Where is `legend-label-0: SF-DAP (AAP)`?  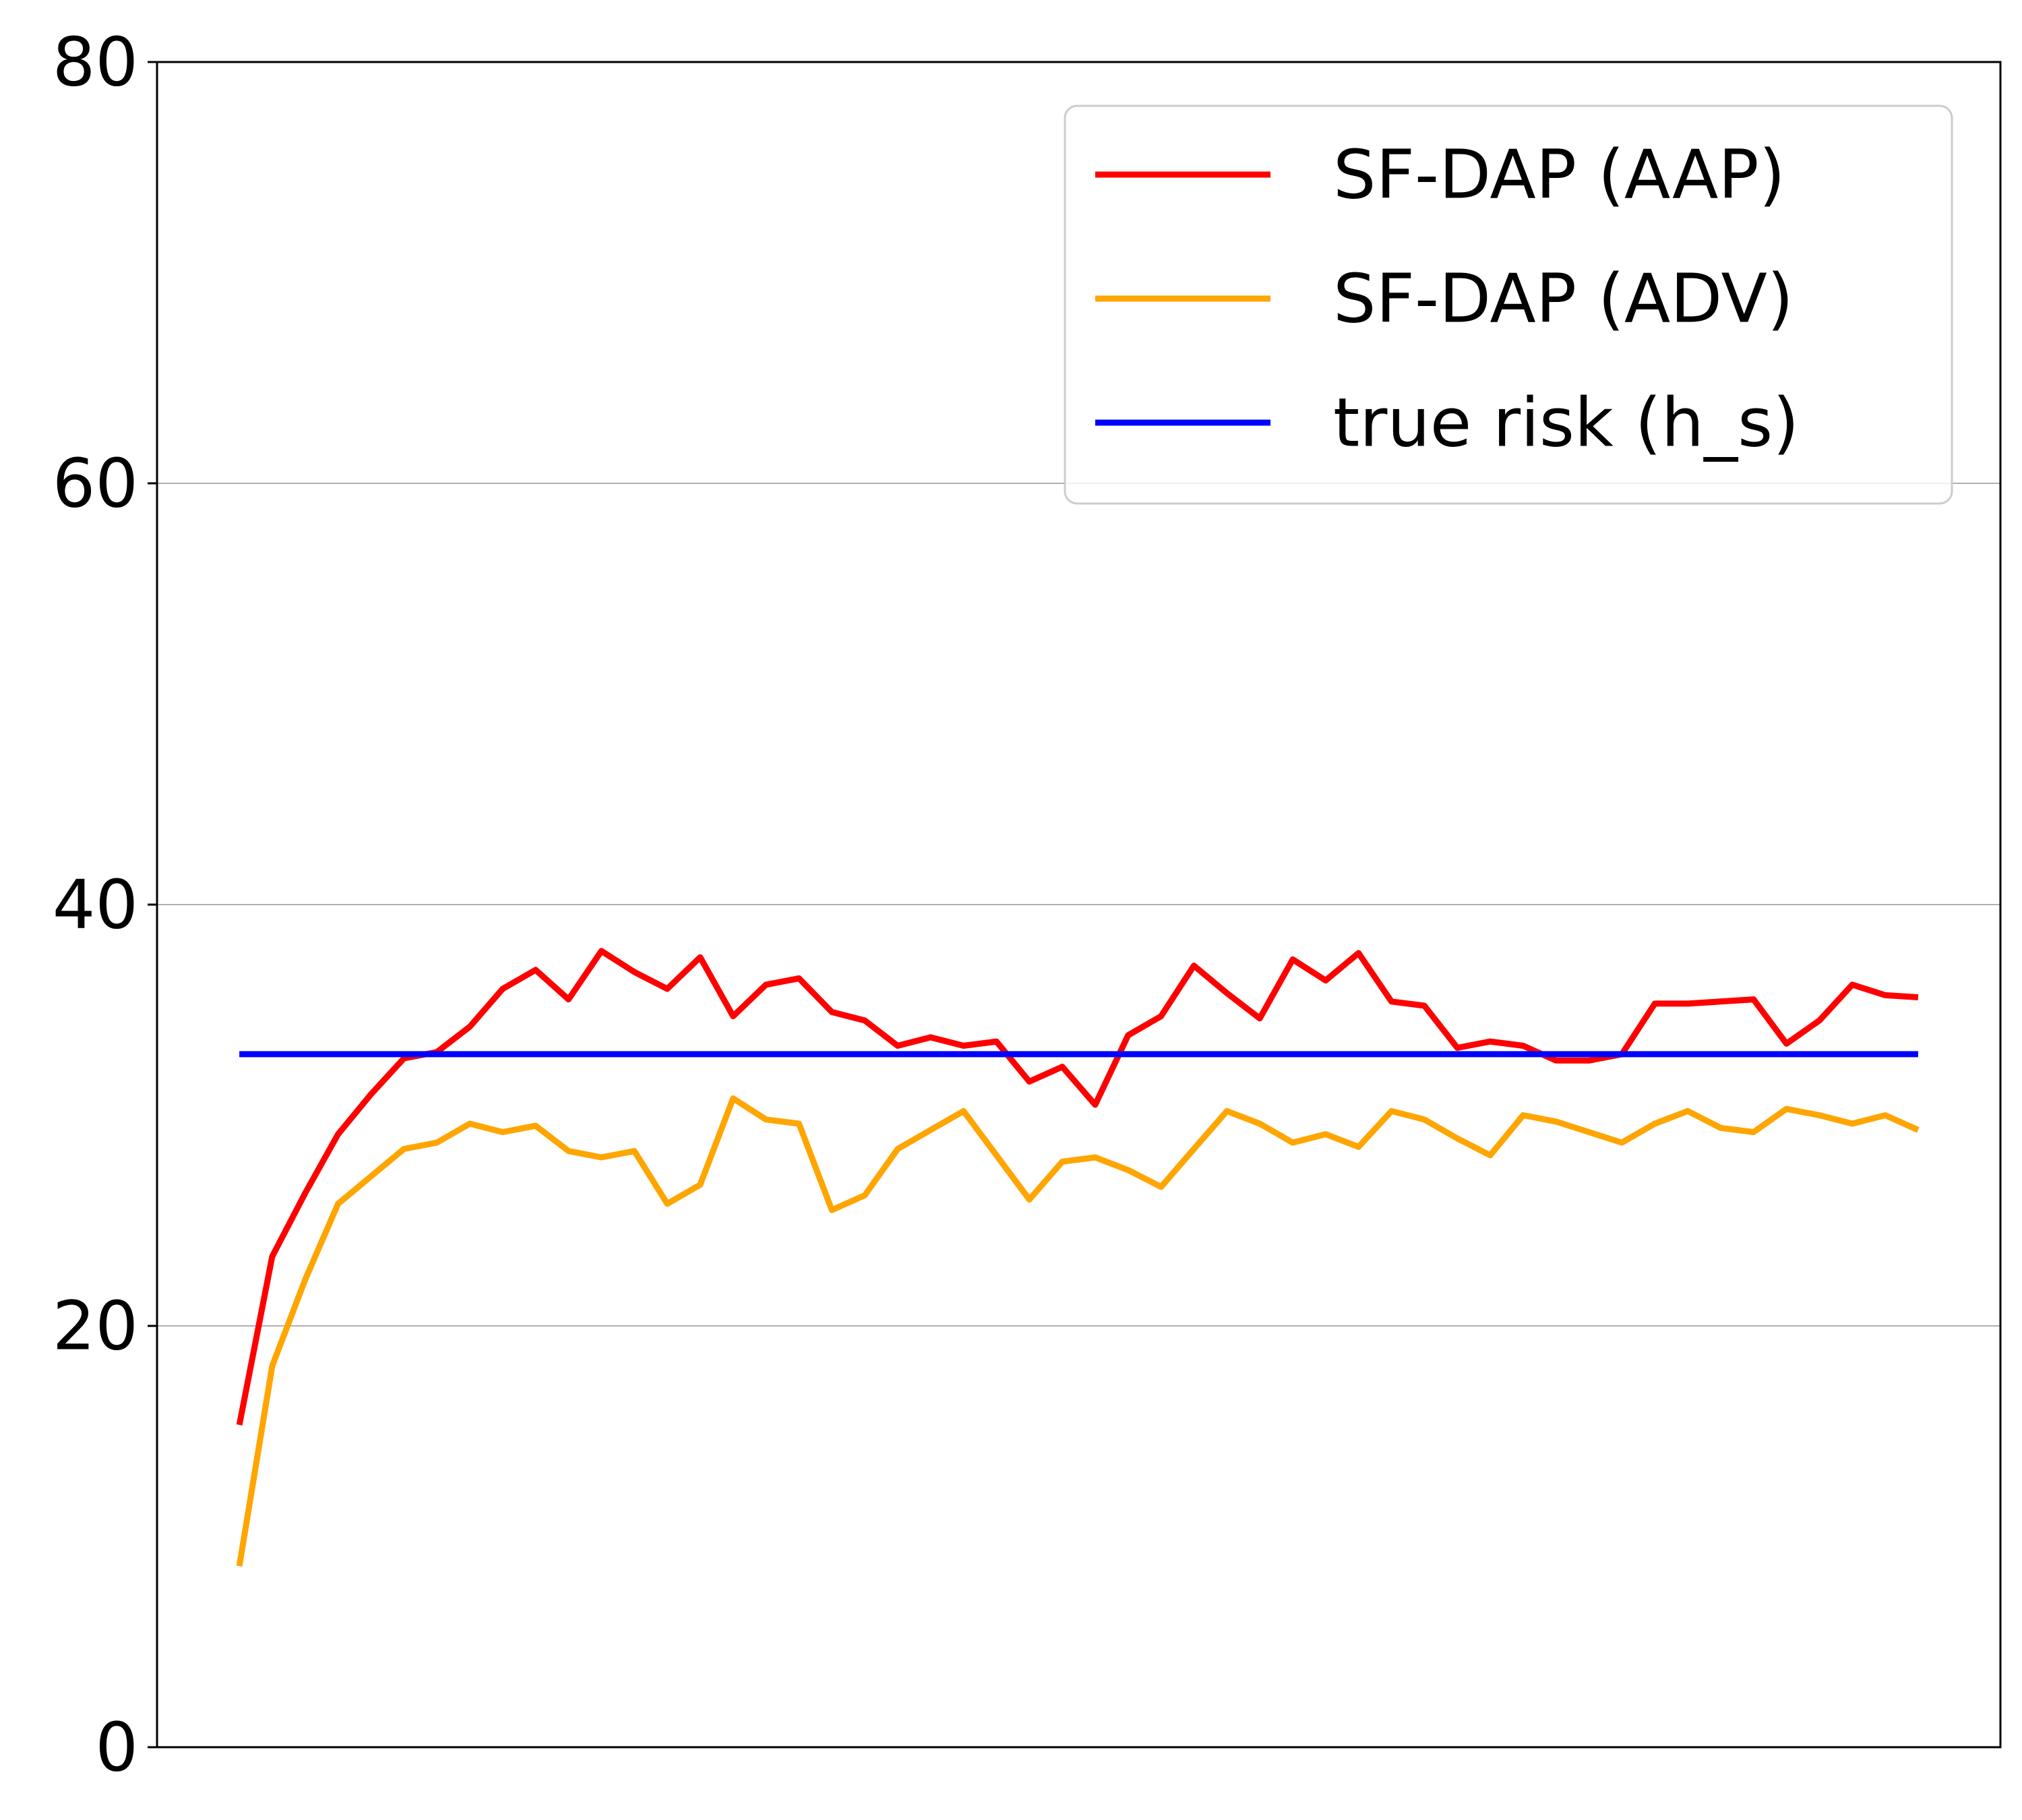 legend-label-0: SF-DAP (AAP) is located at coordinates (1559, 174).